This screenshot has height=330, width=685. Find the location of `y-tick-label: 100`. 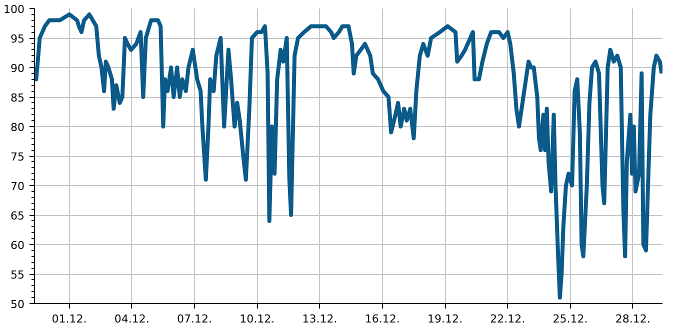

y-tick-label: 100 is located at coordinates (14, 9).